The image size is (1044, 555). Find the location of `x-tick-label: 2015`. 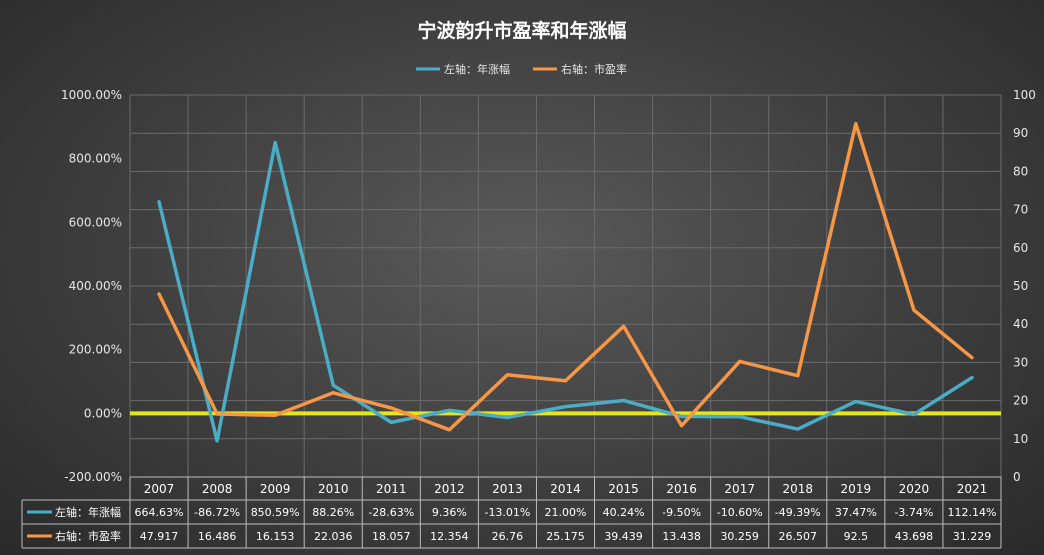

x-tick-label: 2015 is located at coordinates (623, 489).